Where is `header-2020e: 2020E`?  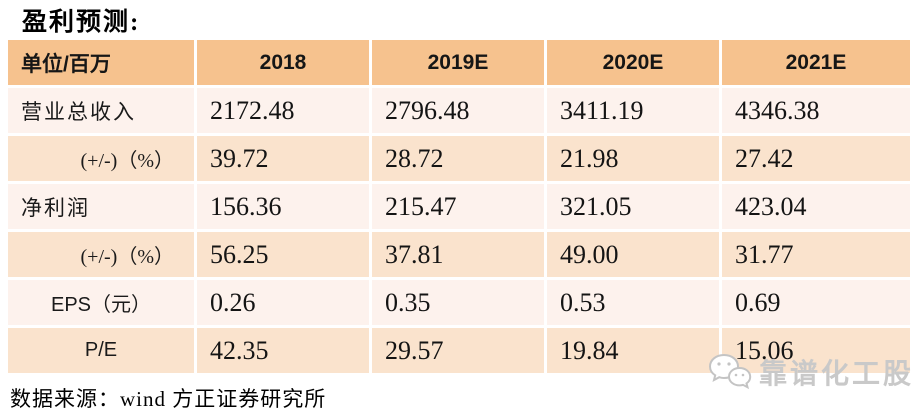
header-2020e: 2020E is located at coordinates (633, 62).